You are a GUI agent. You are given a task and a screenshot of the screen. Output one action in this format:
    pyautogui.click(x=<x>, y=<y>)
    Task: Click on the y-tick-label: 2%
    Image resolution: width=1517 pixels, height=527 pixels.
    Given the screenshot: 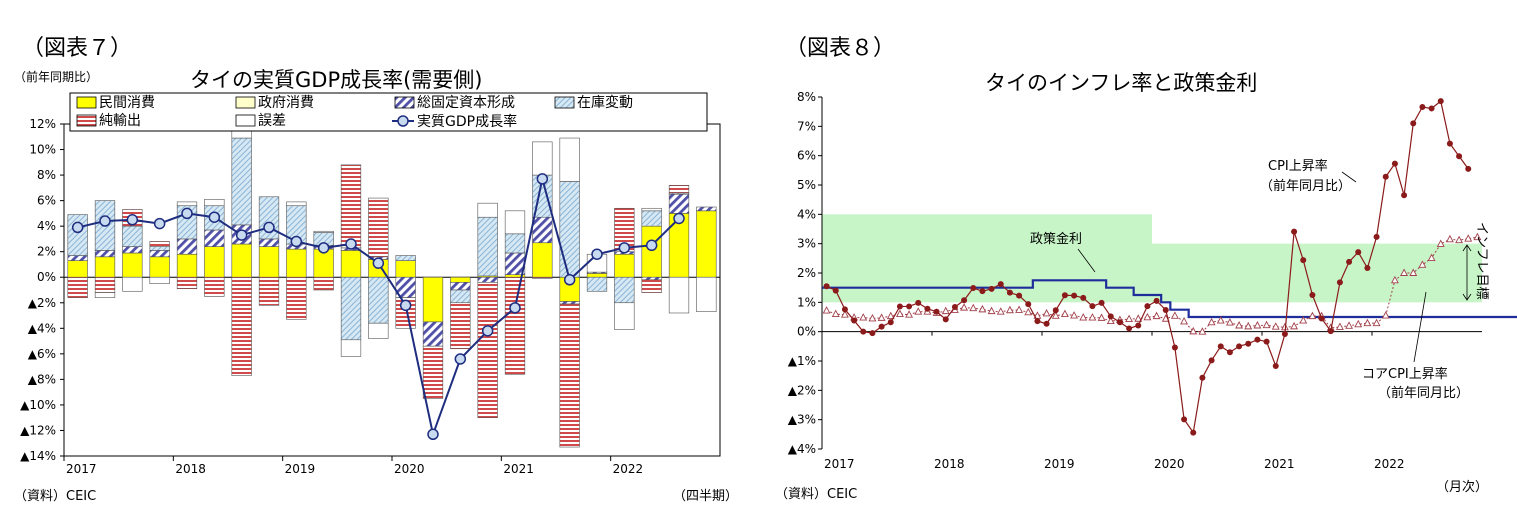 What is the action you would take?
    pyautogui.click(x=806, y=273)
    